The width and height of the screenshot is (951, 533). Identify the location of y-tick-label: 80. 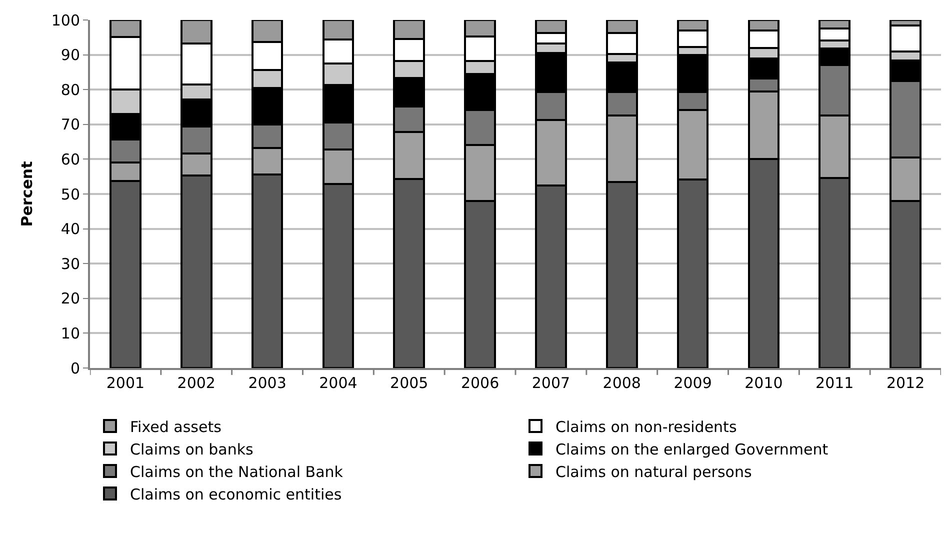
(70, 89).